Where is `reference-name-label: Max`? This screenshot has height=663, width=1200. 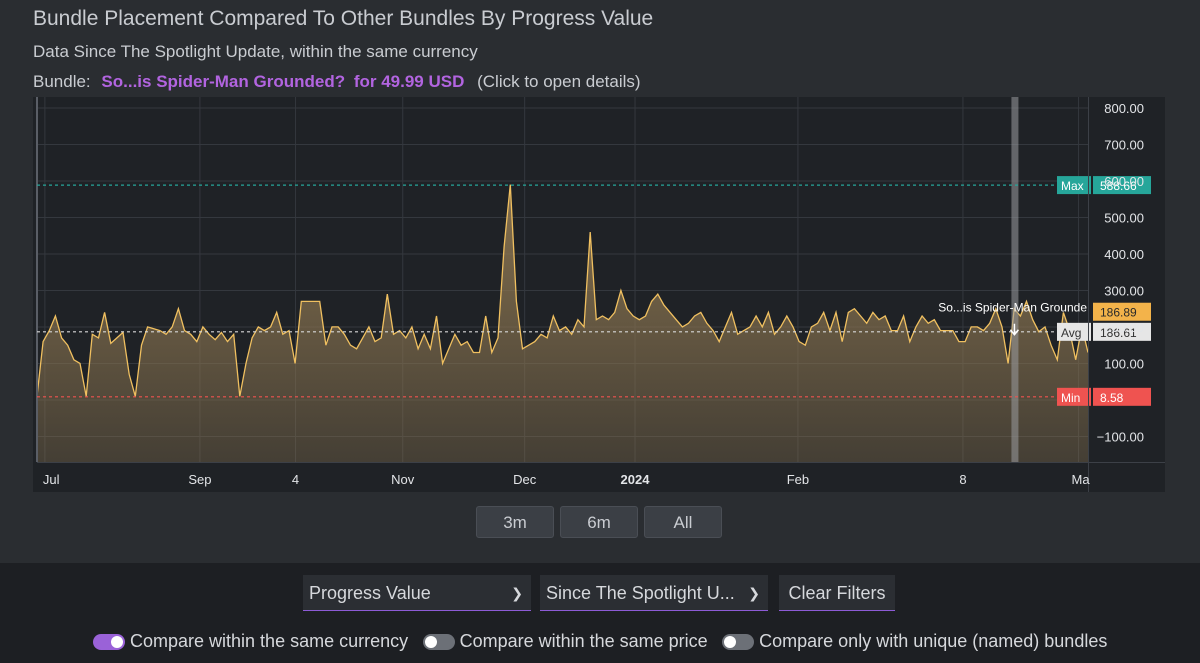 reference-name-label: Max is located at coordinates (1072, 186).